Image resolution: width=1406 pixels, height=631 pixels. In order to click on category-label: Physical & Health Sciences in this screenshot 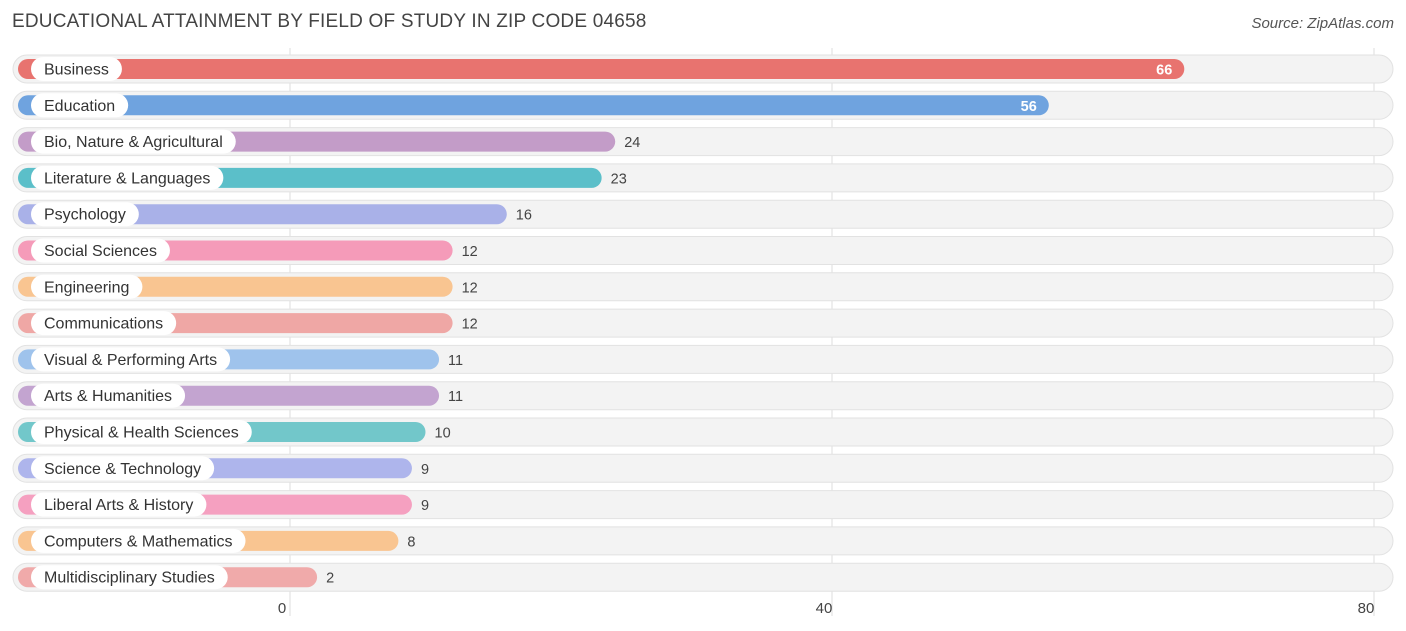, I will do `click(141, 433)`.